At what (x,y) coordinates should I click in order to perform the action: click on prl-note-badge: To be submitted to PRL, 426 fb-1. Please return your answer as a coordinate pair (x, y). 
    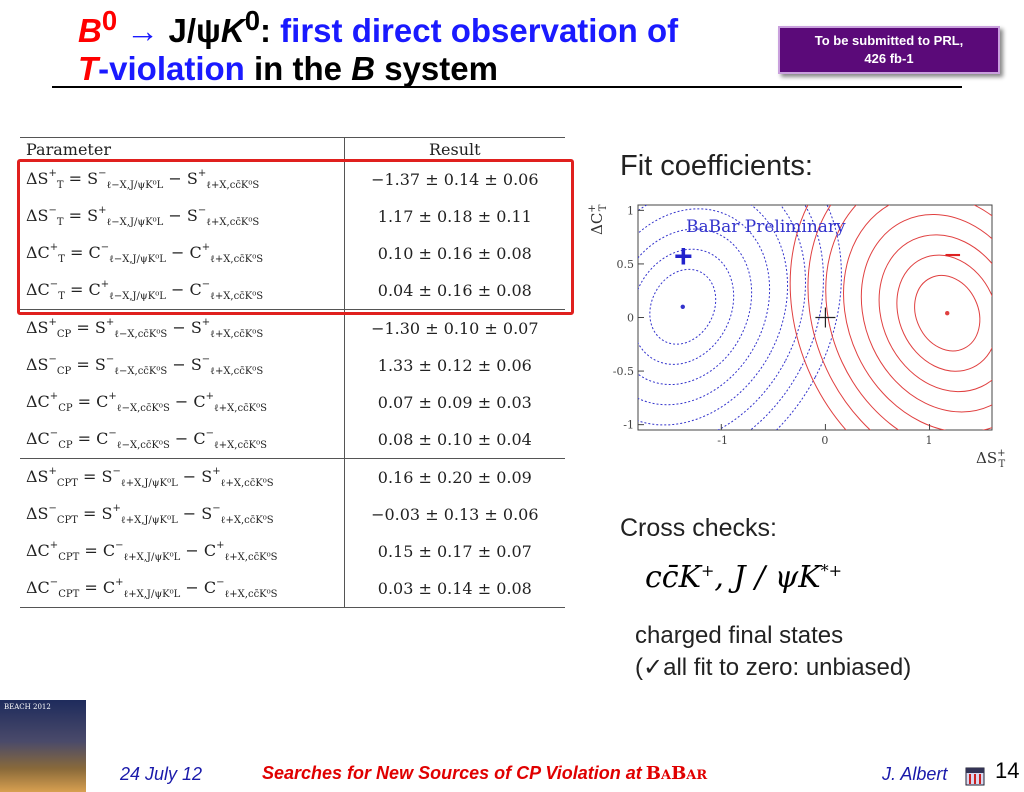
    Looking at the image, I should click on (889, 50).